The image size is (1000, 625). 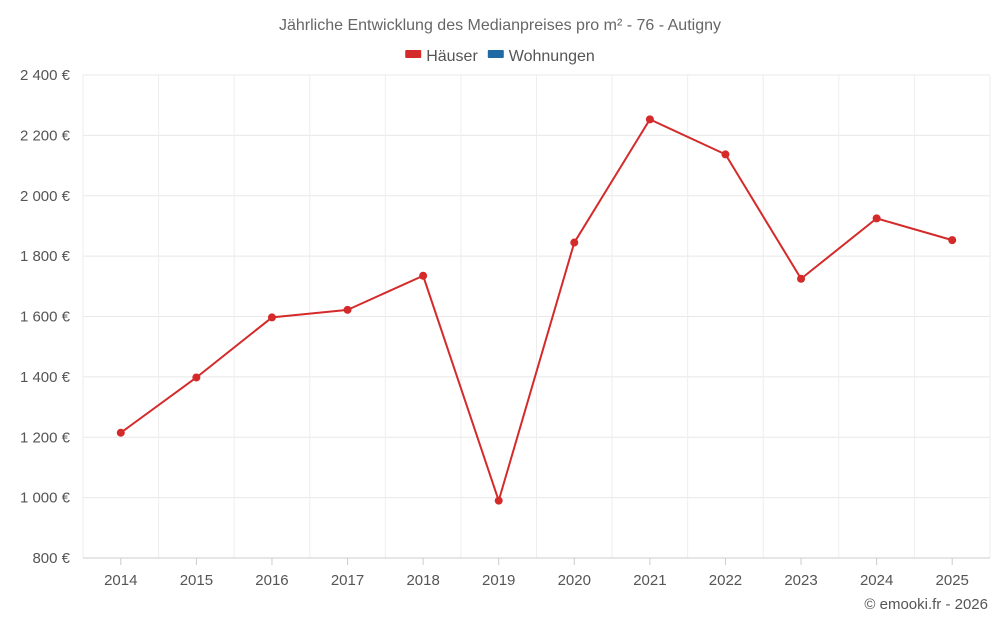 I want to click on legend-item: Wohnungen, so click(x=541, y=56).